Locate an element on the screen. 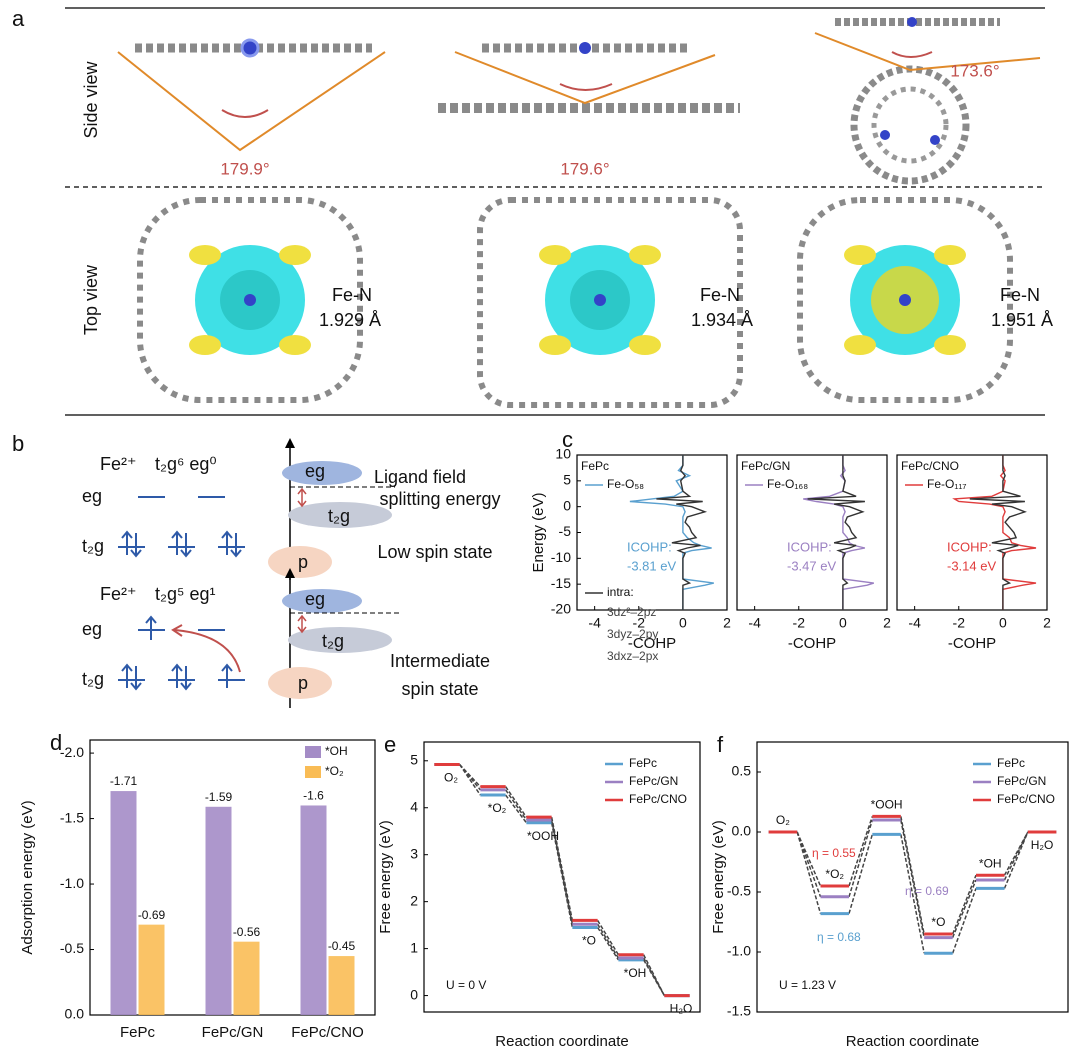  annotation: U = 0 V is located at coordinates (466, 985).